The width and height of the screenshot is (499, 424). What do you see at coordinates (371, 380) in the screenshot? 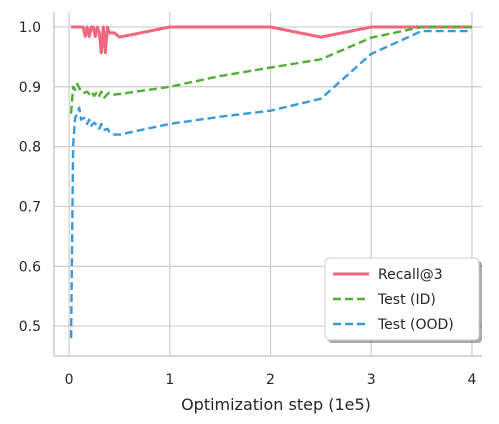
I see `x-tick-label: 3` at bounding box center [371, 380].